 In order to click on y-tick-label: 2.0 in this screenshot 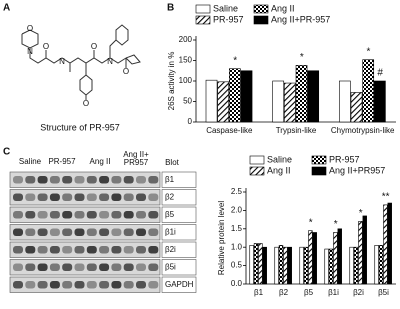, I will do `click(237, 210)`.